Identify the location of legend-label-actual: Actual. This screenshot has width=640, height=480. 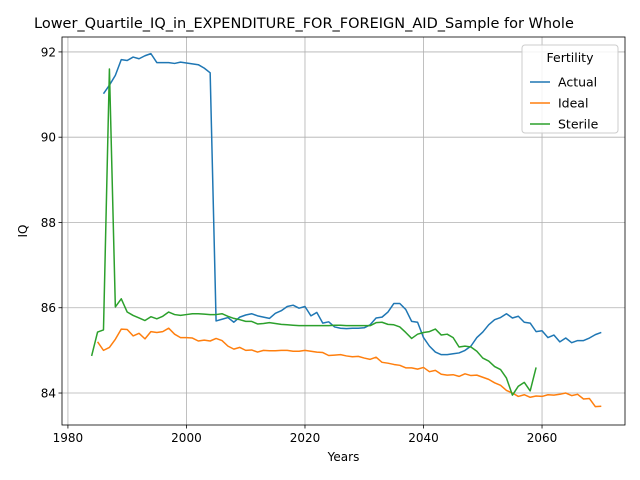
(577, 82).